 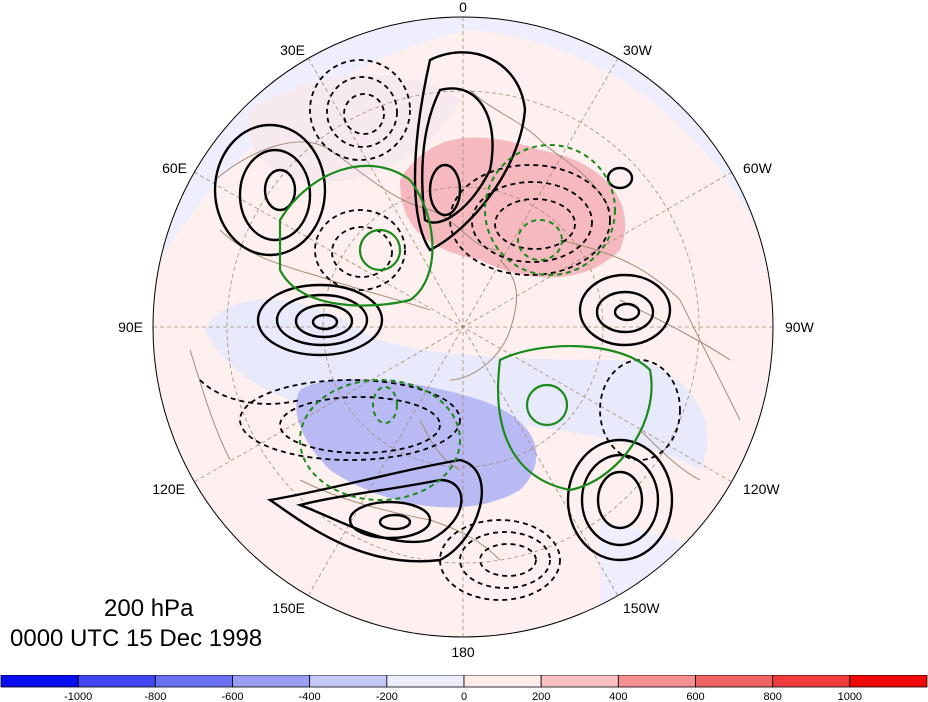 I want to click on colorbar-boxes, so click(x=464, y=681).